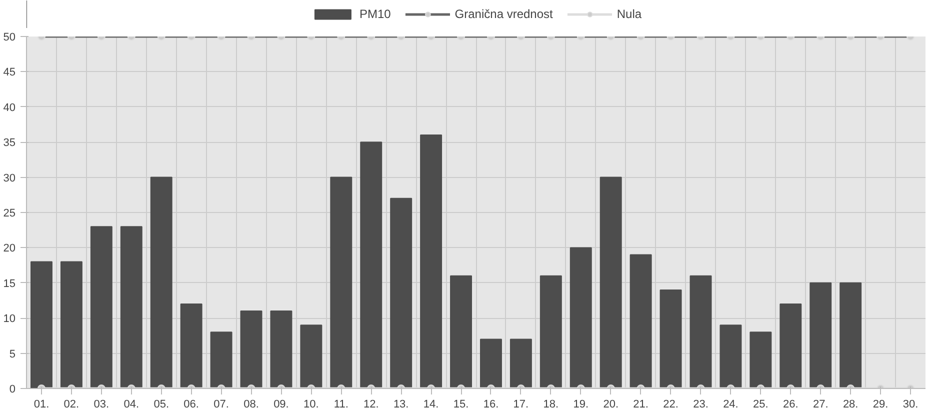  What do you see at coordinates (251, 404) in the screenshot?
I see `x-tick-label: 08.` at bounding box center [251, 404].